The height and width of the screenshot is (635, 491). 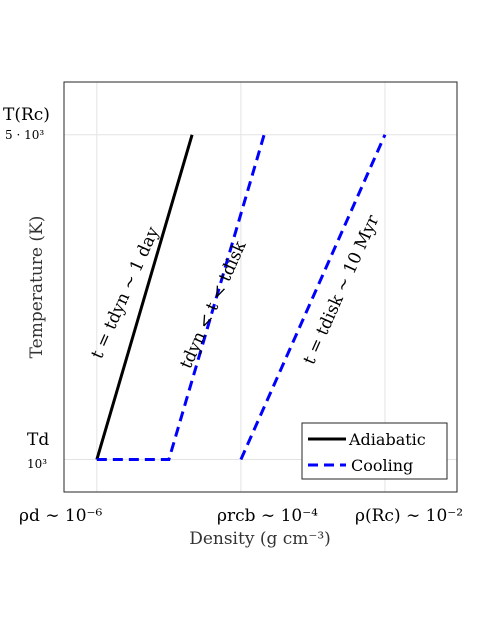 I want to click on y-axis-label: Temperature (K), so click(x=37, y=287).